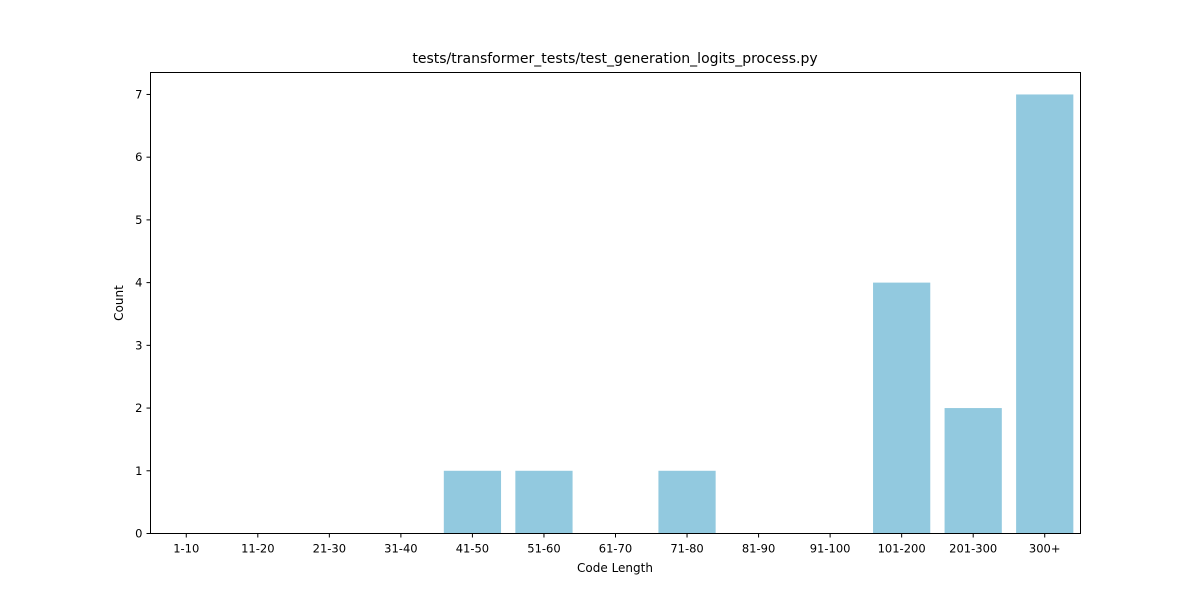 This screenshot has width=1200, height=600. Describe the element at coordinates (143, 314) in the screenshot. I see `y-axis-ticks: 0 1 2 3 4 5 6 7` at that location.